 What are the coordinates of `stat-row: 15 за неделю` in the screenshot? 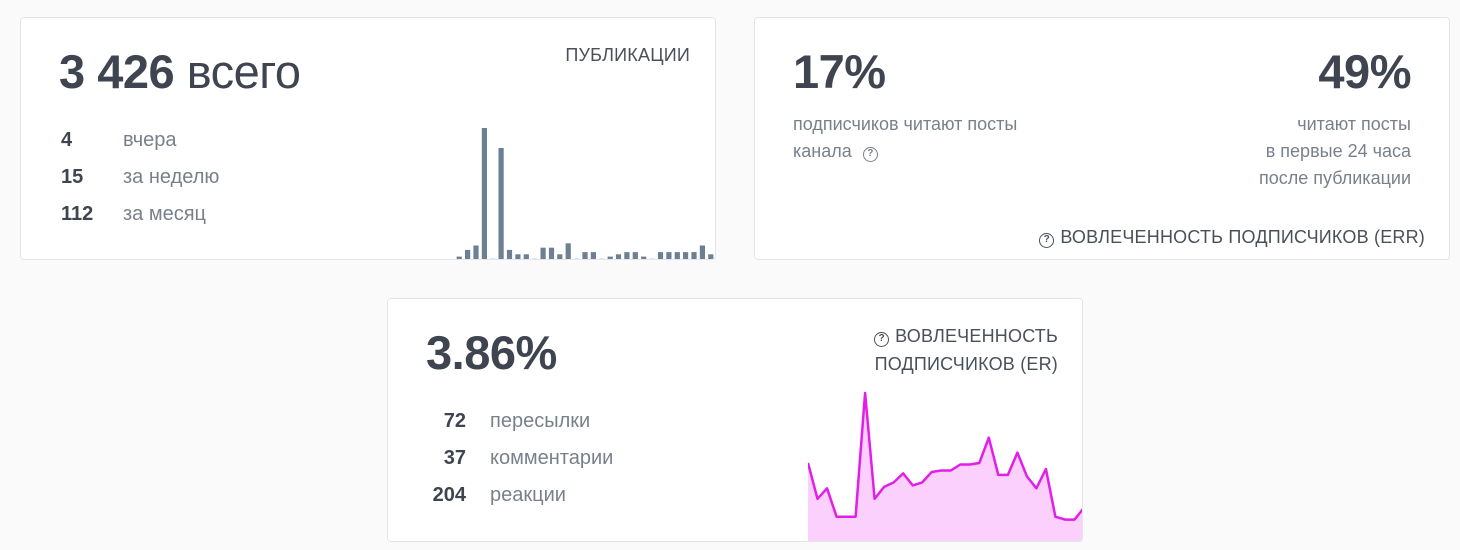 It's located at (140, 177).